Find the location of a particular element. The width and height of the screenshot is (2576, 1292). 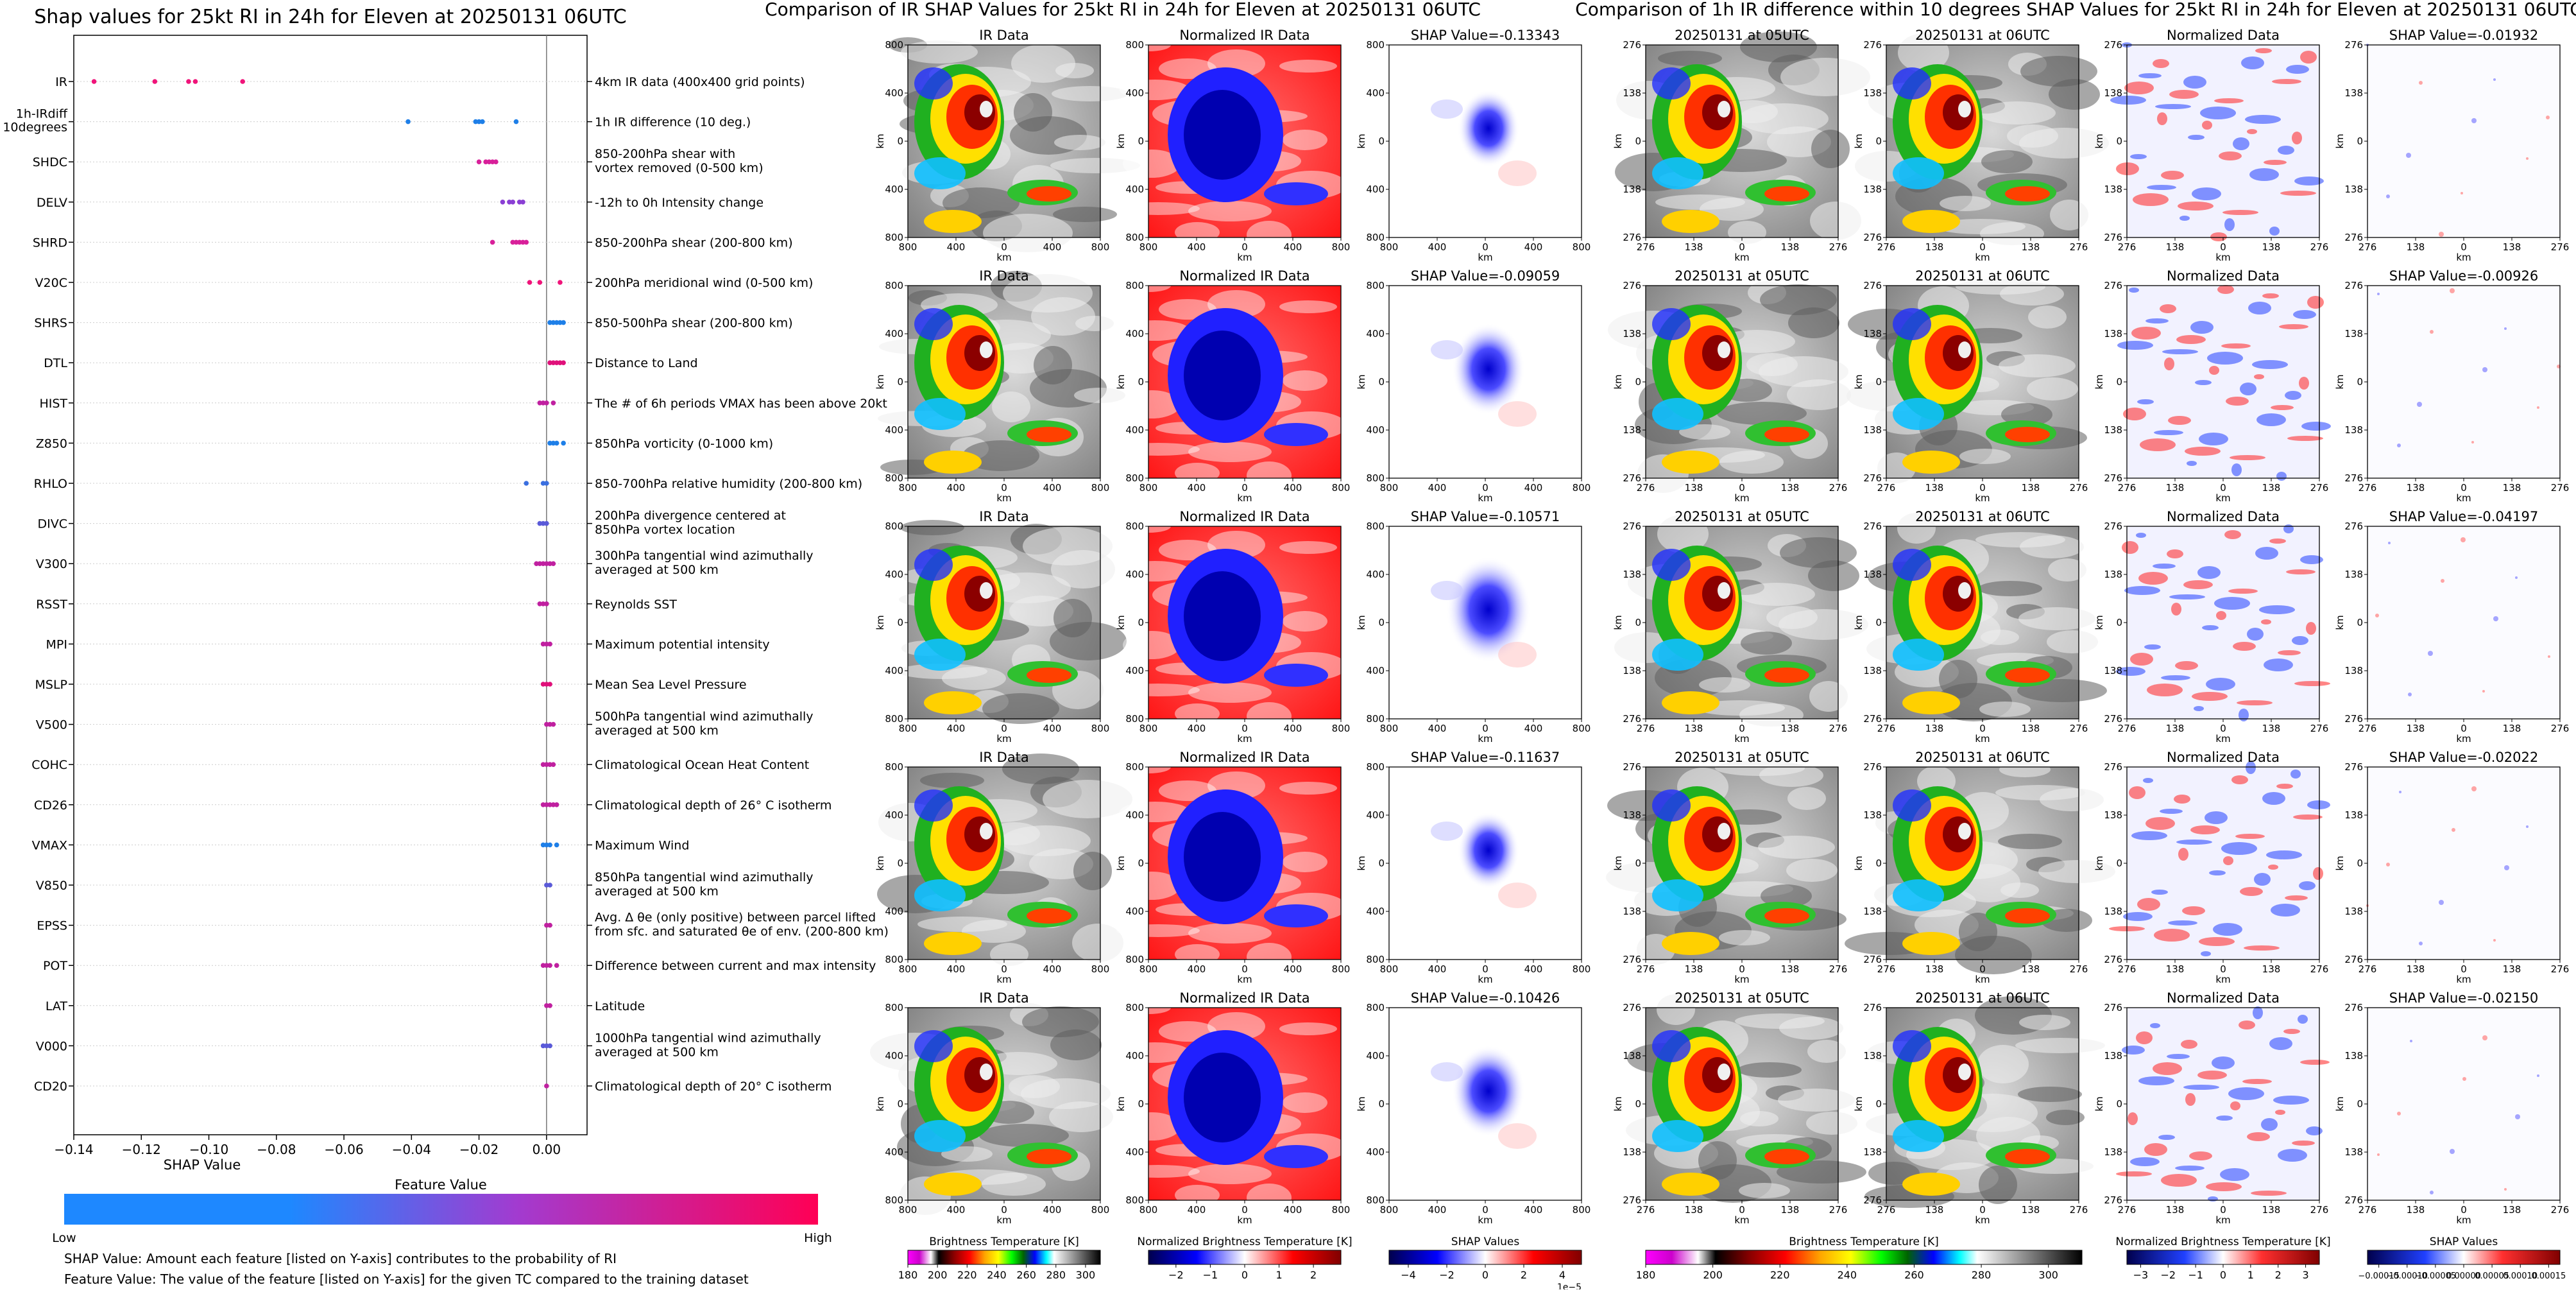

colorbar-tick-label: 0.00010 is located at coordinates (2520, 1276).